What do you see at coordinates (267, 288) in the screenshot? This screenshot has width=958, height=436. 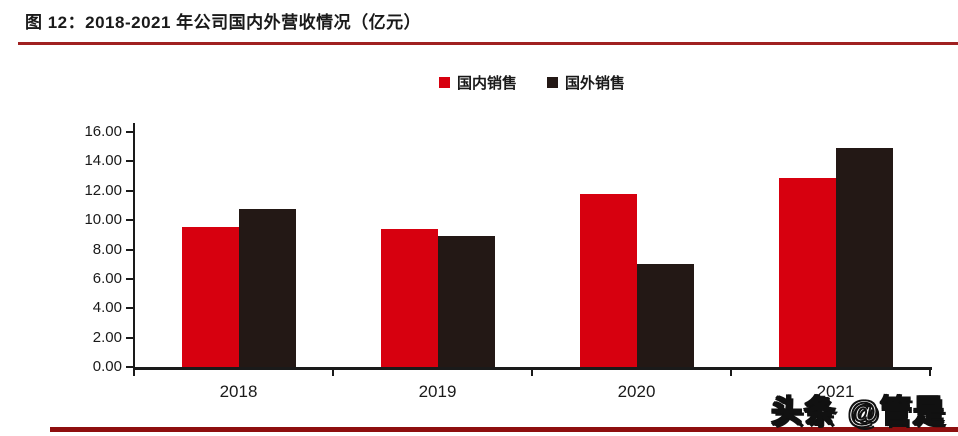 I see `bar-2018-国外销售` at bounding box center [267, 288].